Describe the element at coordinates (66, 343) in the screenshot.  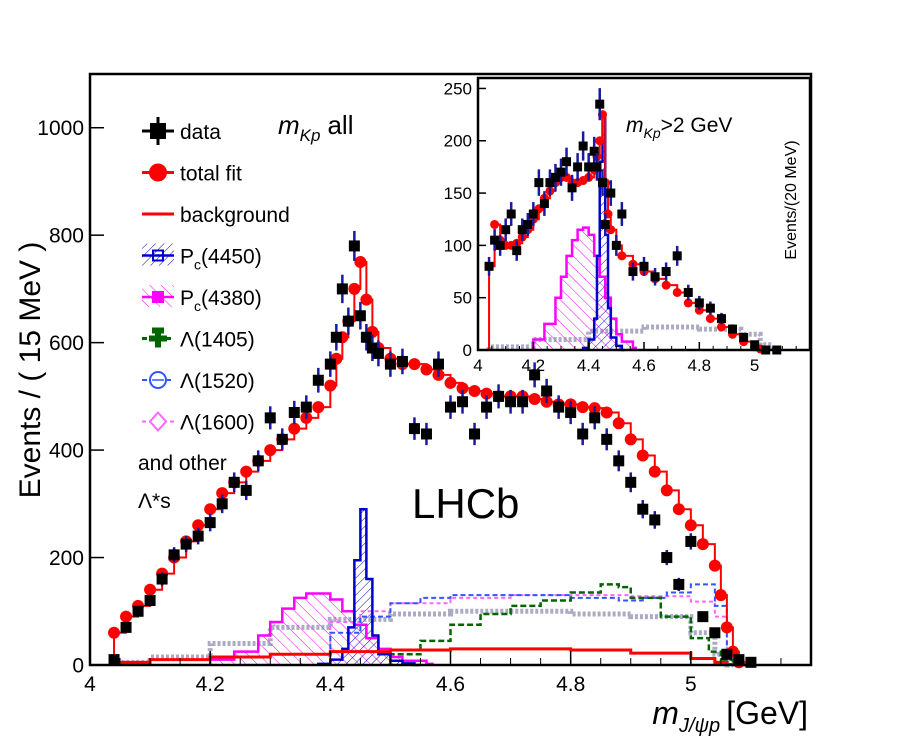
I see `y-tick-label: 600` at that location.